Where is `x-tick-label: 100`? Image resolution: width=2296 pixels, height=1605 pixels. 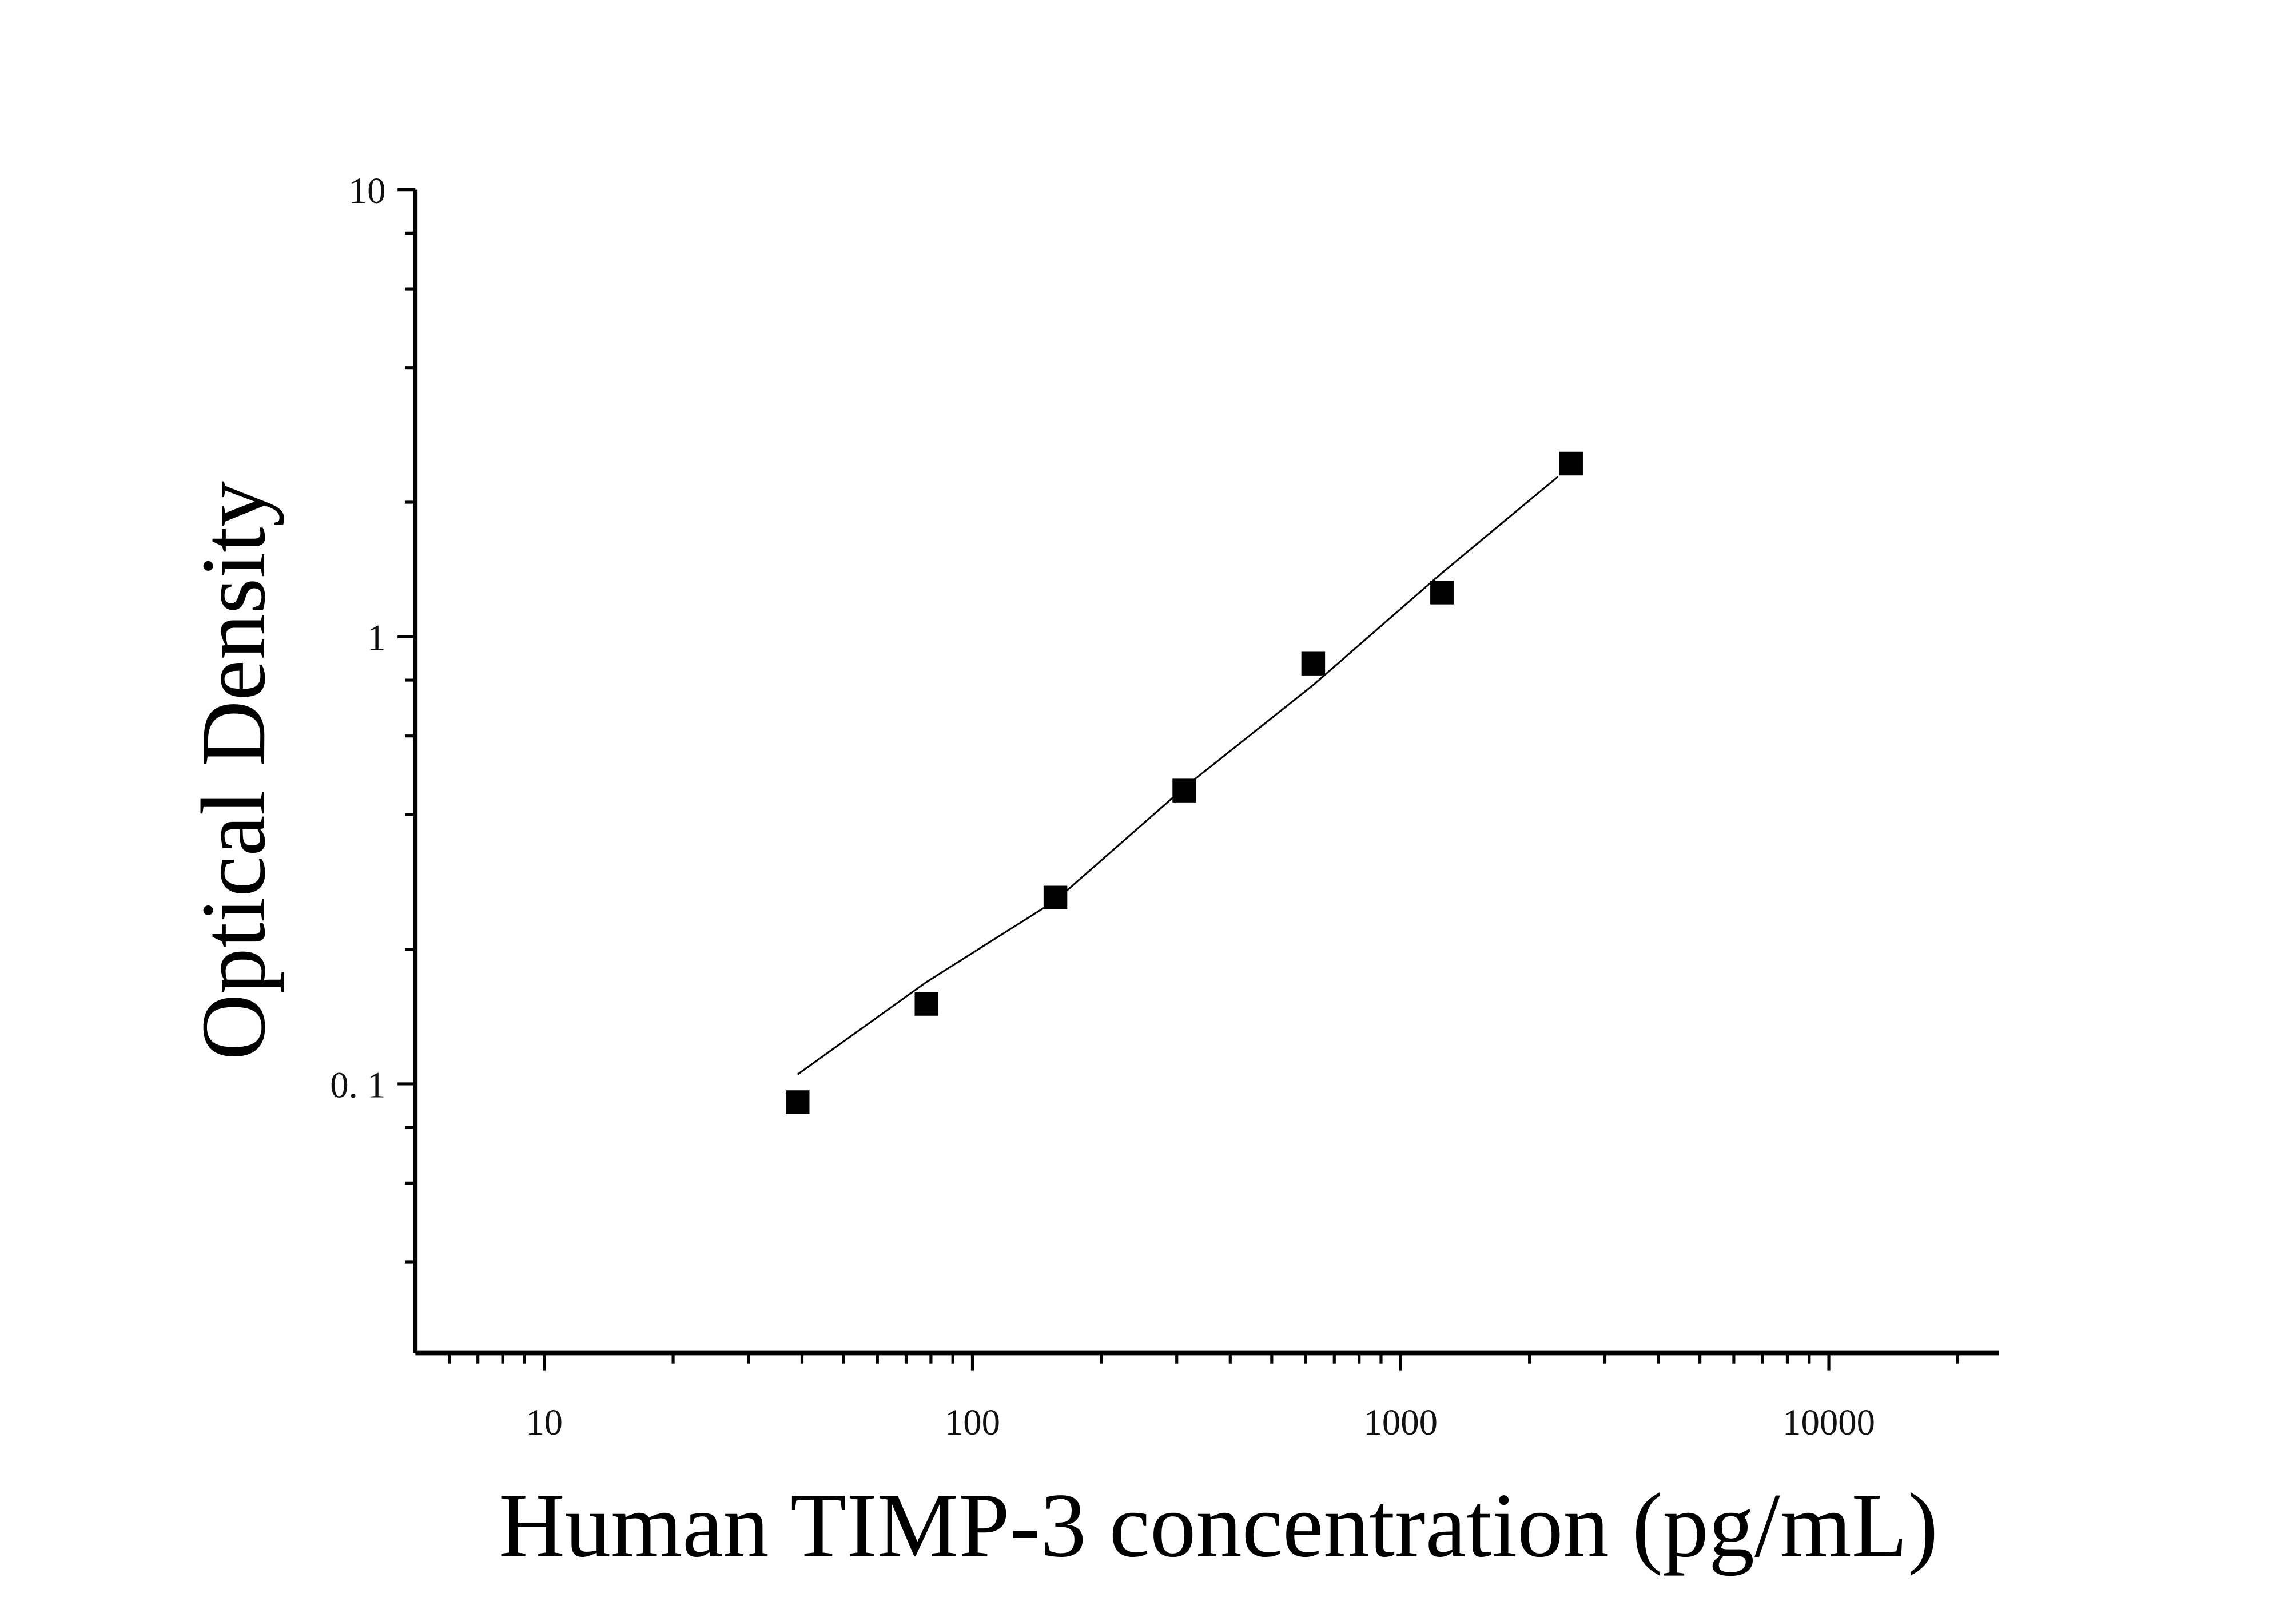
x-tick-label: 100 is located at coordinates (972, 1422).